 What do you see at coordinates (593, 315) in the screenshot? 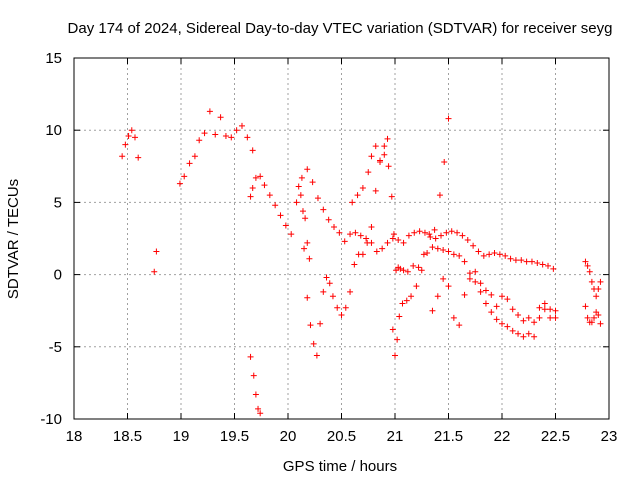
I see `series-s12` at bounding box center [593, 315].